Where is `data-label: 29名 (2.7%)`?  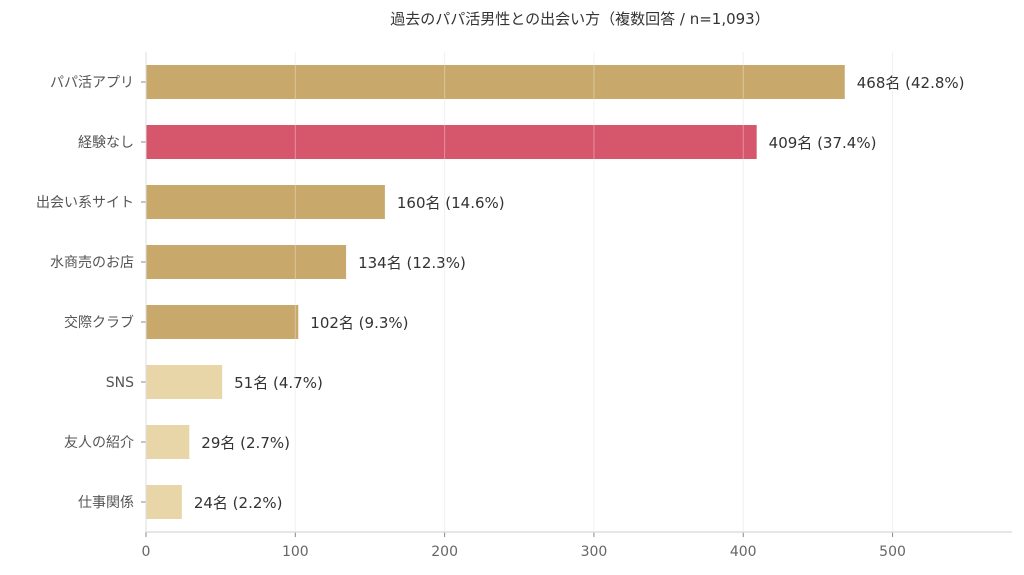 data-label: 29名 (2.7%) is located at coordinates (245, 443).